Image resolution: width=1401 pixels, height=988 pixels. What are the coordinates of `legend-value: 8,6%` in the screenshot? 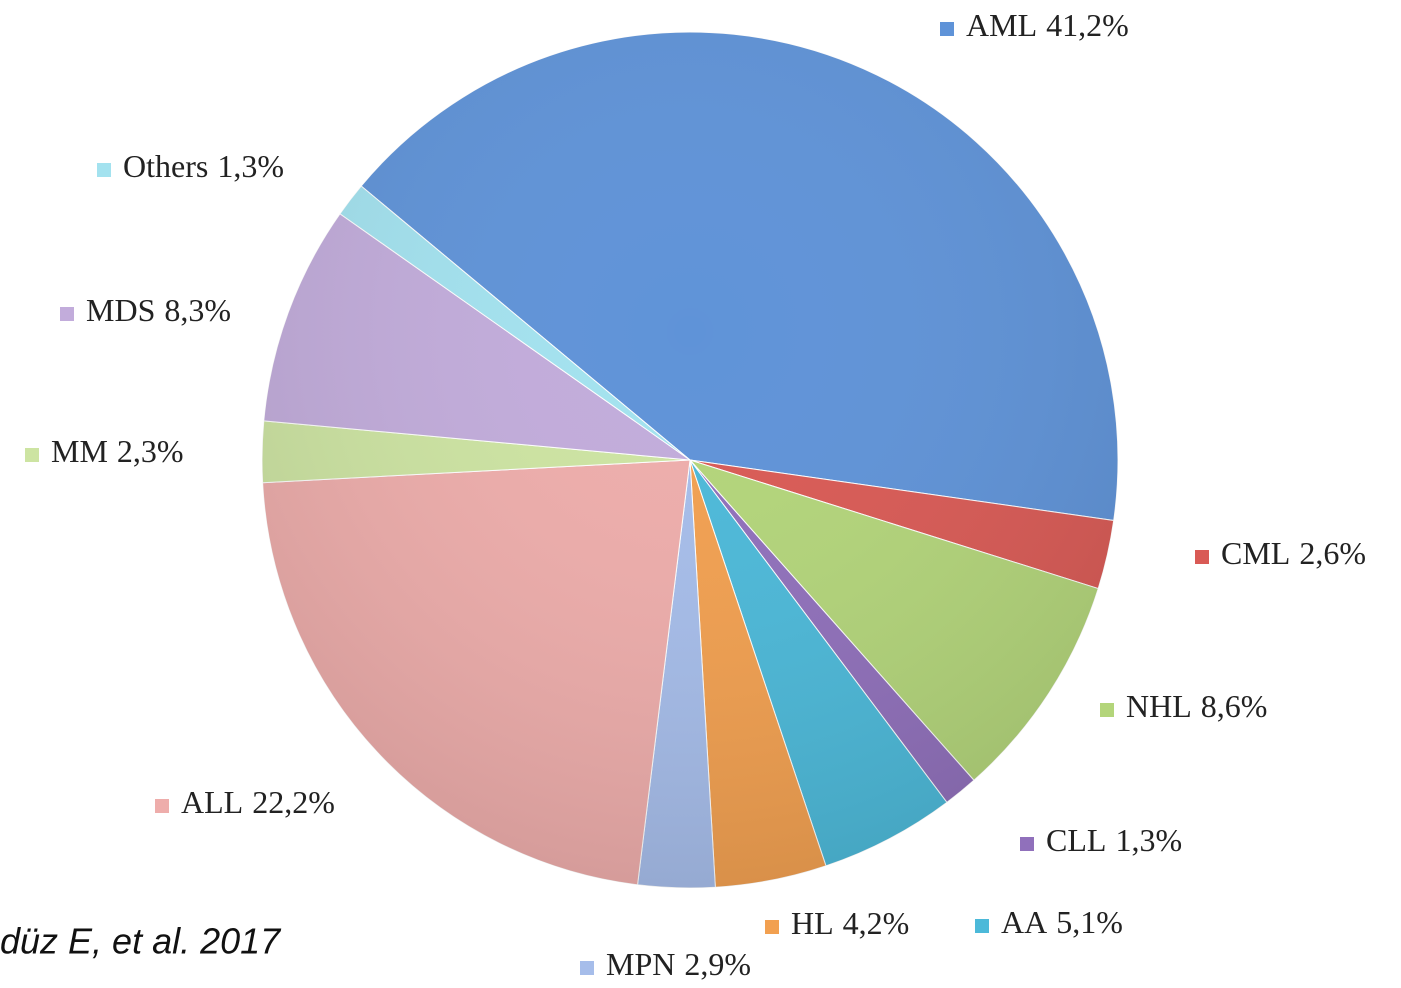 It's located at (1234, 706).